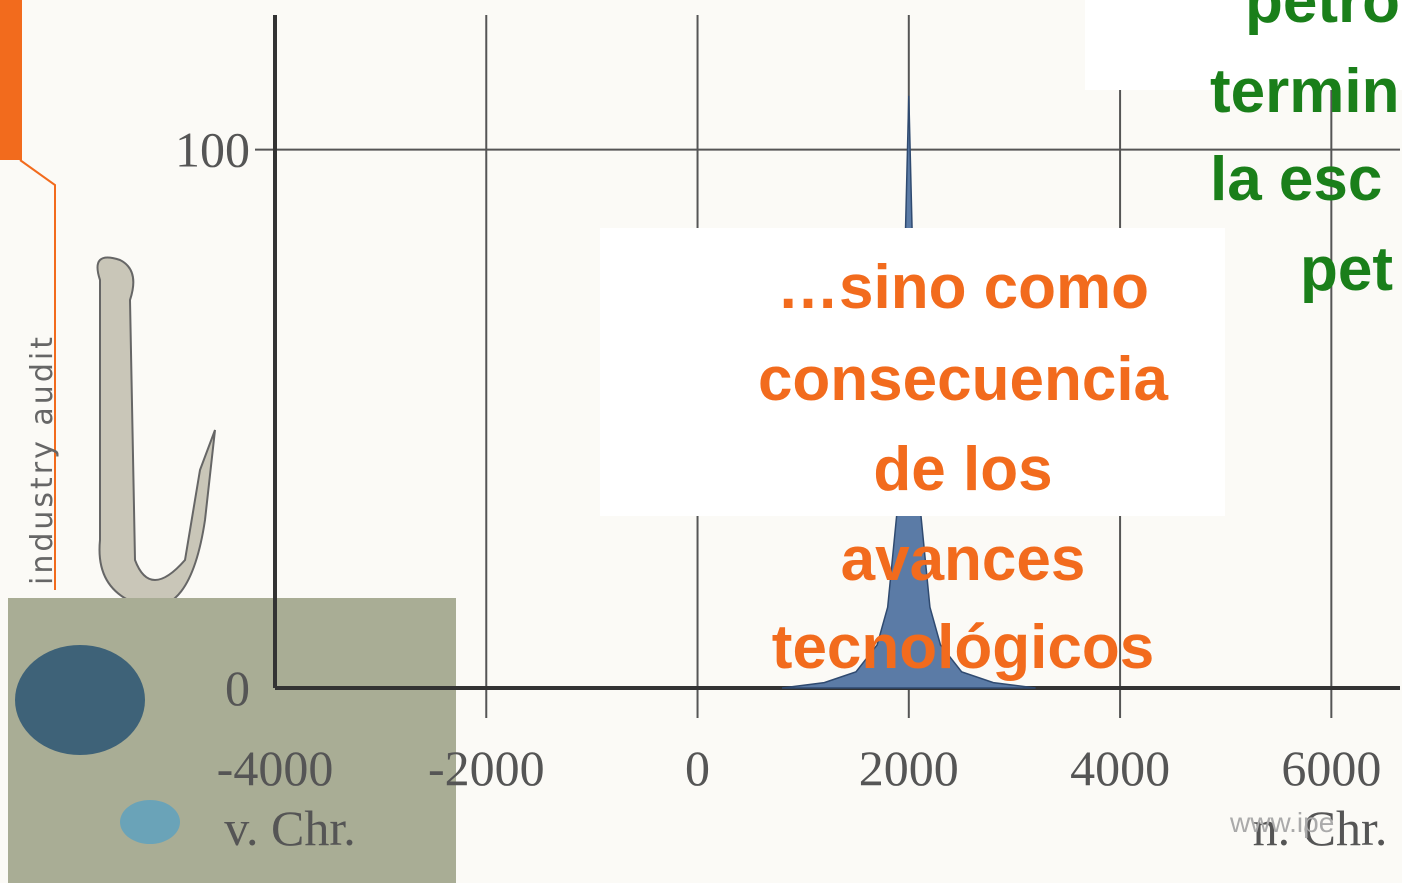 The width and height of the screenshot is (1402, 883). What do you see at coordinates (1120, 768) in the screenshot?
I see `x-tick-label: 4000` at bounding box center [1120, 768].